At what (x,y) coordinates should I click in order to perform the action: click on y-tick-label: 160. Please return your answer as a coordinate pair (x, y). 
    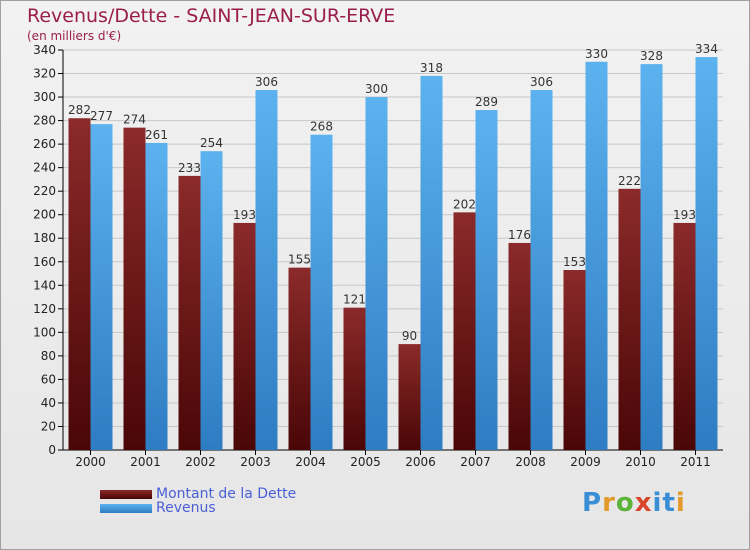
    Looking at the image, I should click on (44, 262).